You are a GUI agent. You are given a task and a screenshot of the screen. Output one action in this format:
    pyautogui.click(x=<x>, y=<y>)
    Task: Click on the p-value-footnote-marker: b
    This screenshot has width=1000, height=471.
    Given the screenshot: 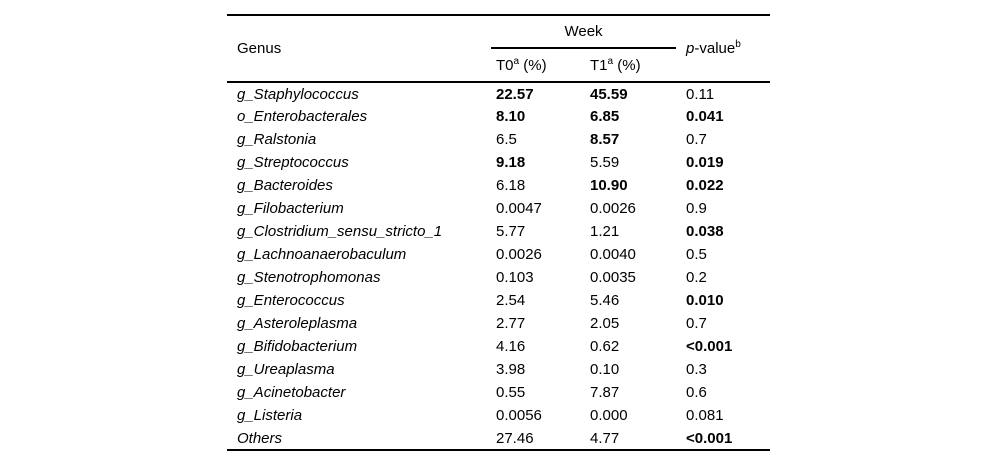 What is the action you would take?
    pyautogui.click(x=738, y=44)
    